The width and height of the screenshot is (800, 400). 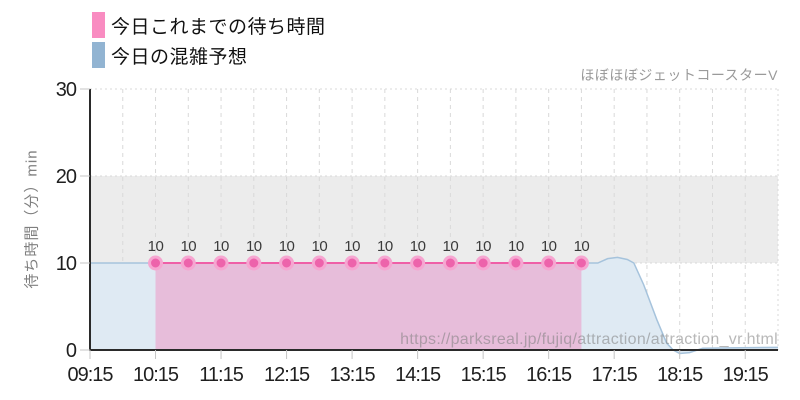 What do you see at coordinates (287, 375) in the screenshot?
I see `x-tick-label: 12:15` at bounding box center [287, 375].